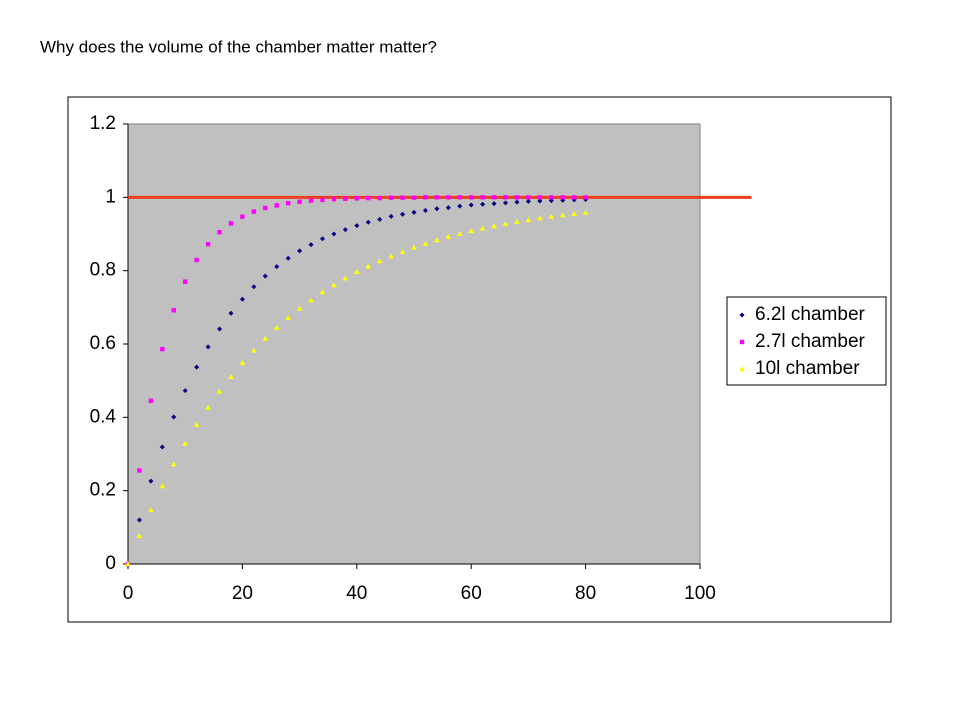  What do you see at coordinates (810, 314) in the screenshot?
I see `legend-label: 6.2l chamber` at bounding box center [810, 314].